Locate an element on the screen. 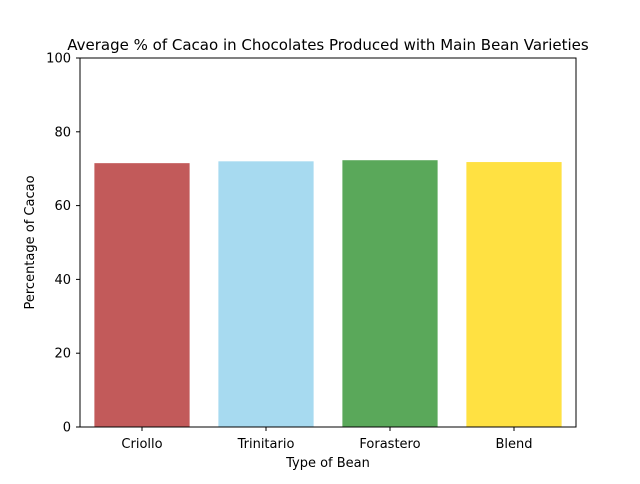 This screenshot has width=640, height=484. x-tick-label: Forastero is located at coordinates (389, 444).